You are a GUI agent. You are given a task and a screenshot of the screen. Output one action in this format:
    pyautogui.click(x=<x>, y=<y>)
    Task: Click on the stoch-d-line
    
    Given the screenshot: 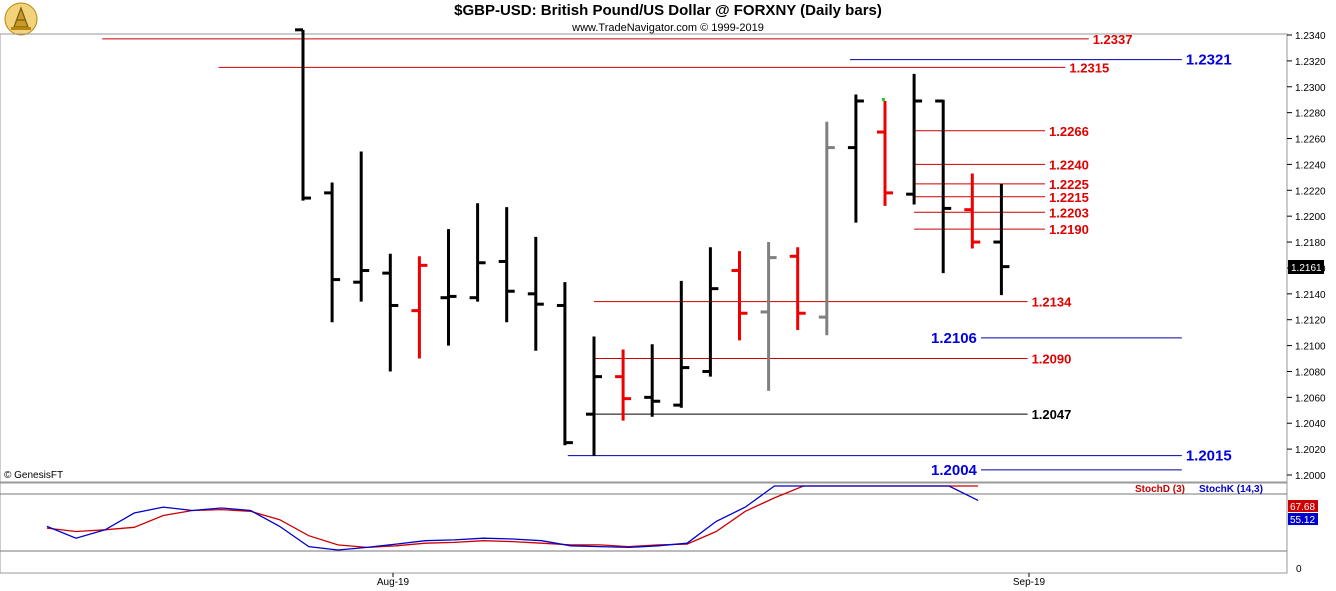 What is the action you would take?
    pyautogui.click(x=512, y=517)
    